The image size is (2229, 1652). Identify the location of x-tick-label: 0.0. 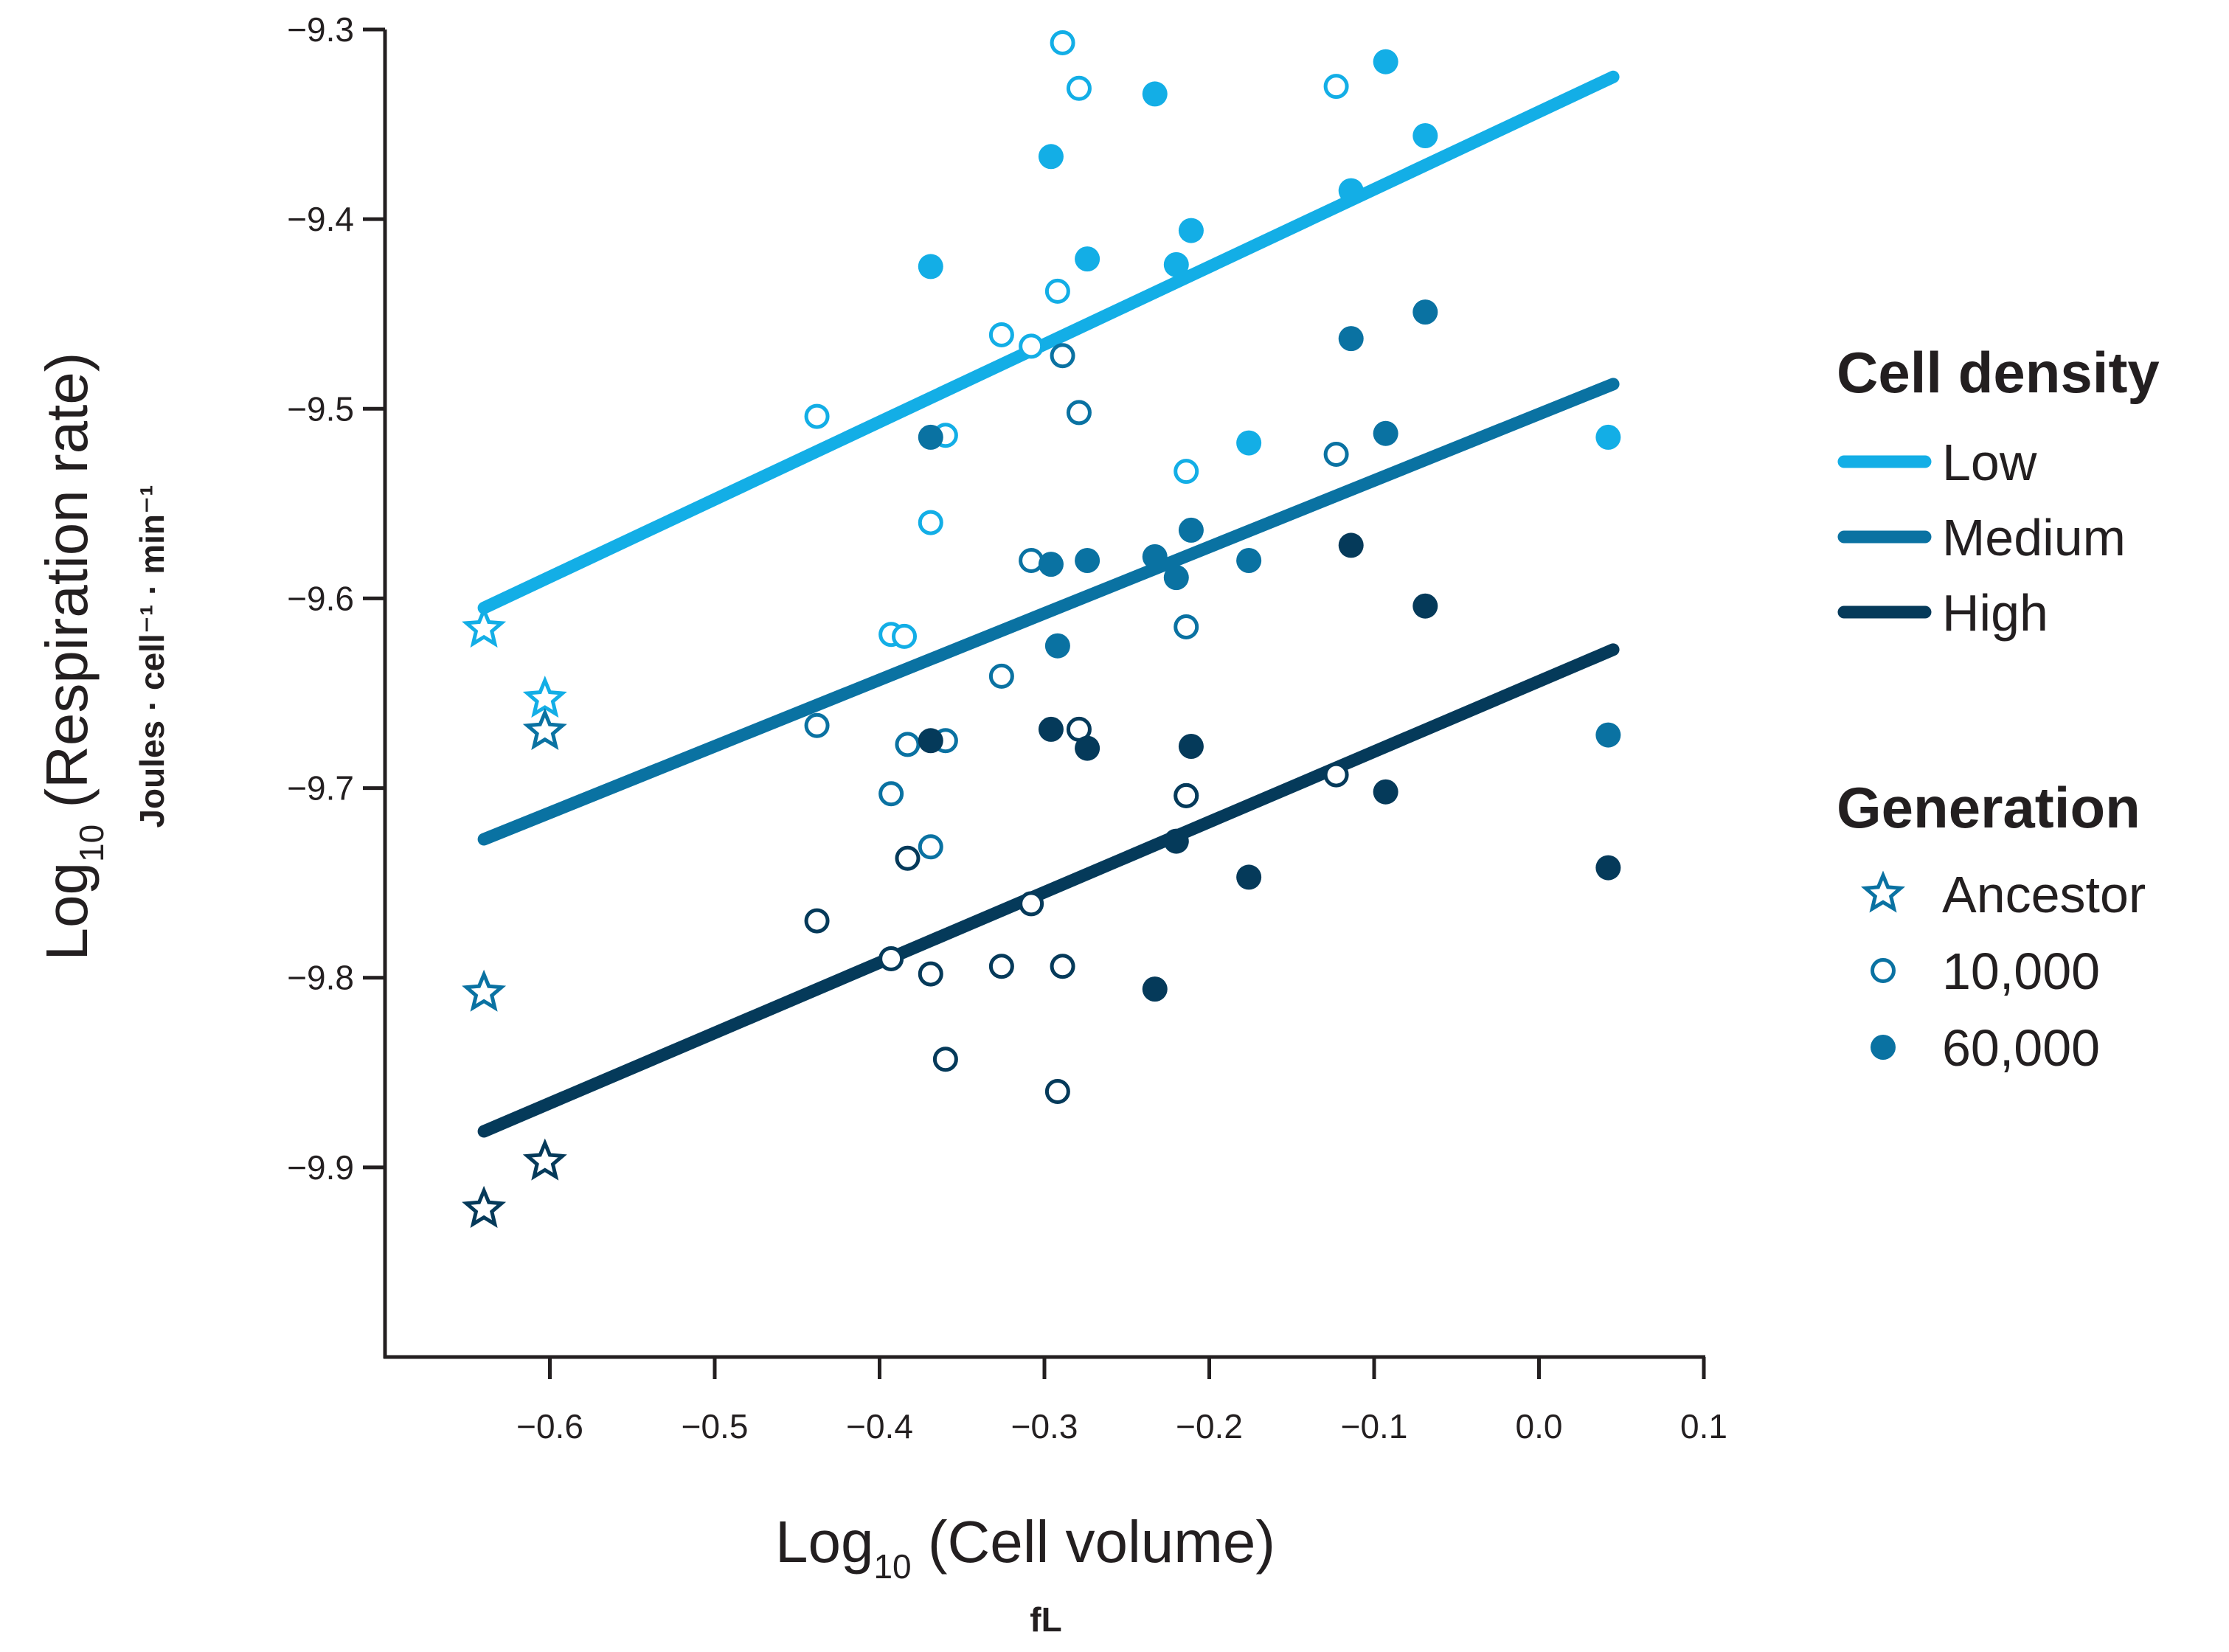
(1539, 1426).